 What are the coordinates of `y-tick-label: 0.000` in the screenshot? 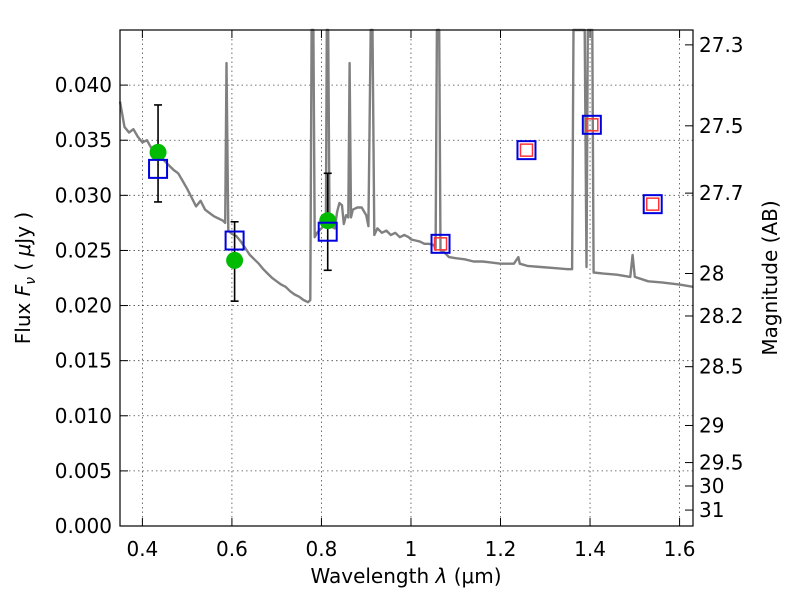 It's located at (83, 526).